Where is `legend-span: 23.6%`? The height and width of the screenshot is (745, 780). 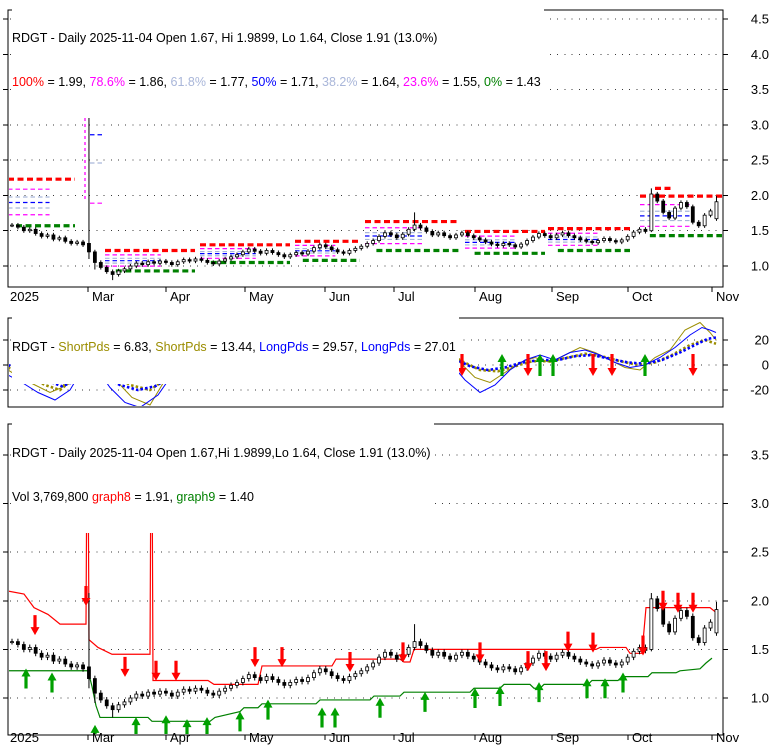
legend-span: 23.6% is located at coordinates (421, 81).